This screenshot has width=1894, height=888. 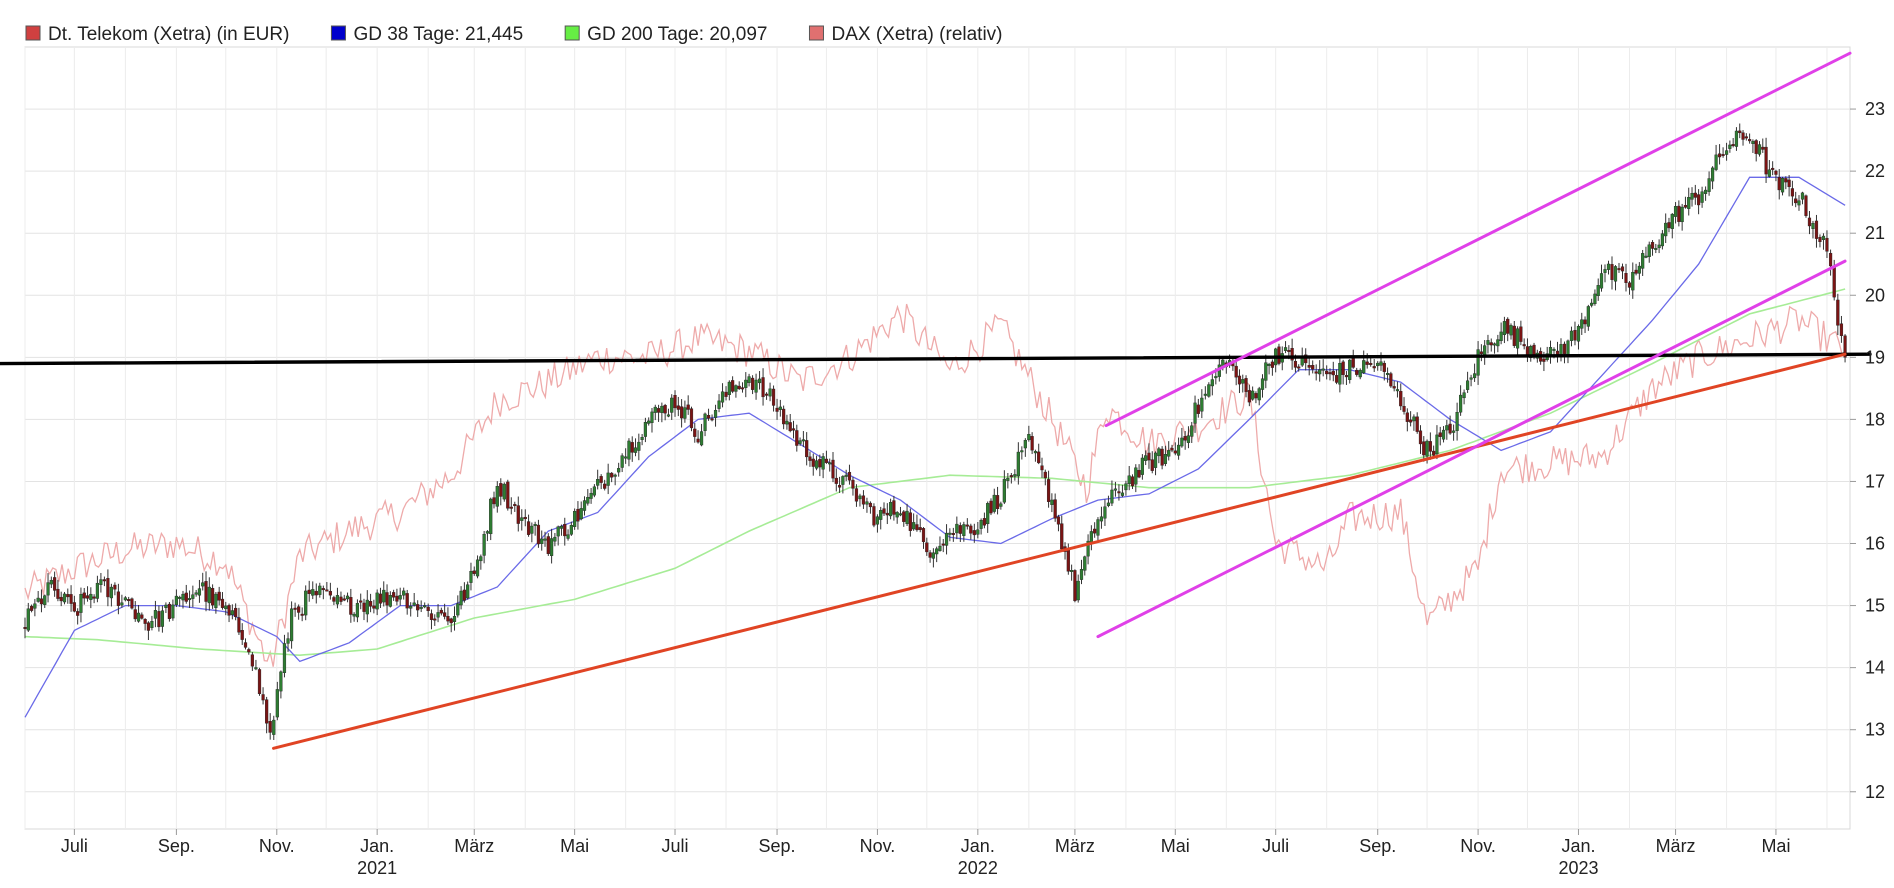 What do you see at coordinates (438, 34) in the screenshot?
I see `legend-label: GD 38 Tage: 21,445` at bounding box center [438, 34].